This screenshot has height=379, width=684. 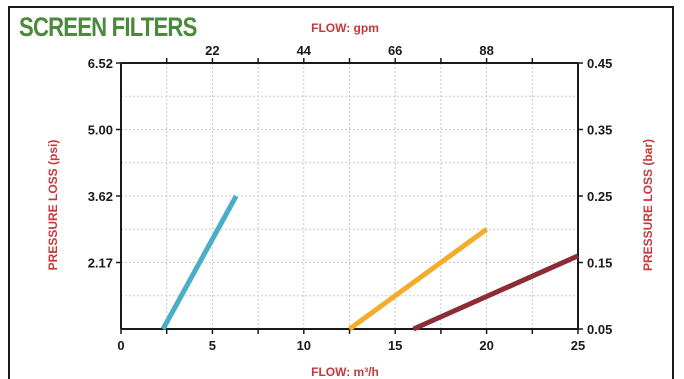 What do you see at coordinates (304, 50) in the screenshot?
I see `x2-tick-label: 44` at bounding box center [304, 50].